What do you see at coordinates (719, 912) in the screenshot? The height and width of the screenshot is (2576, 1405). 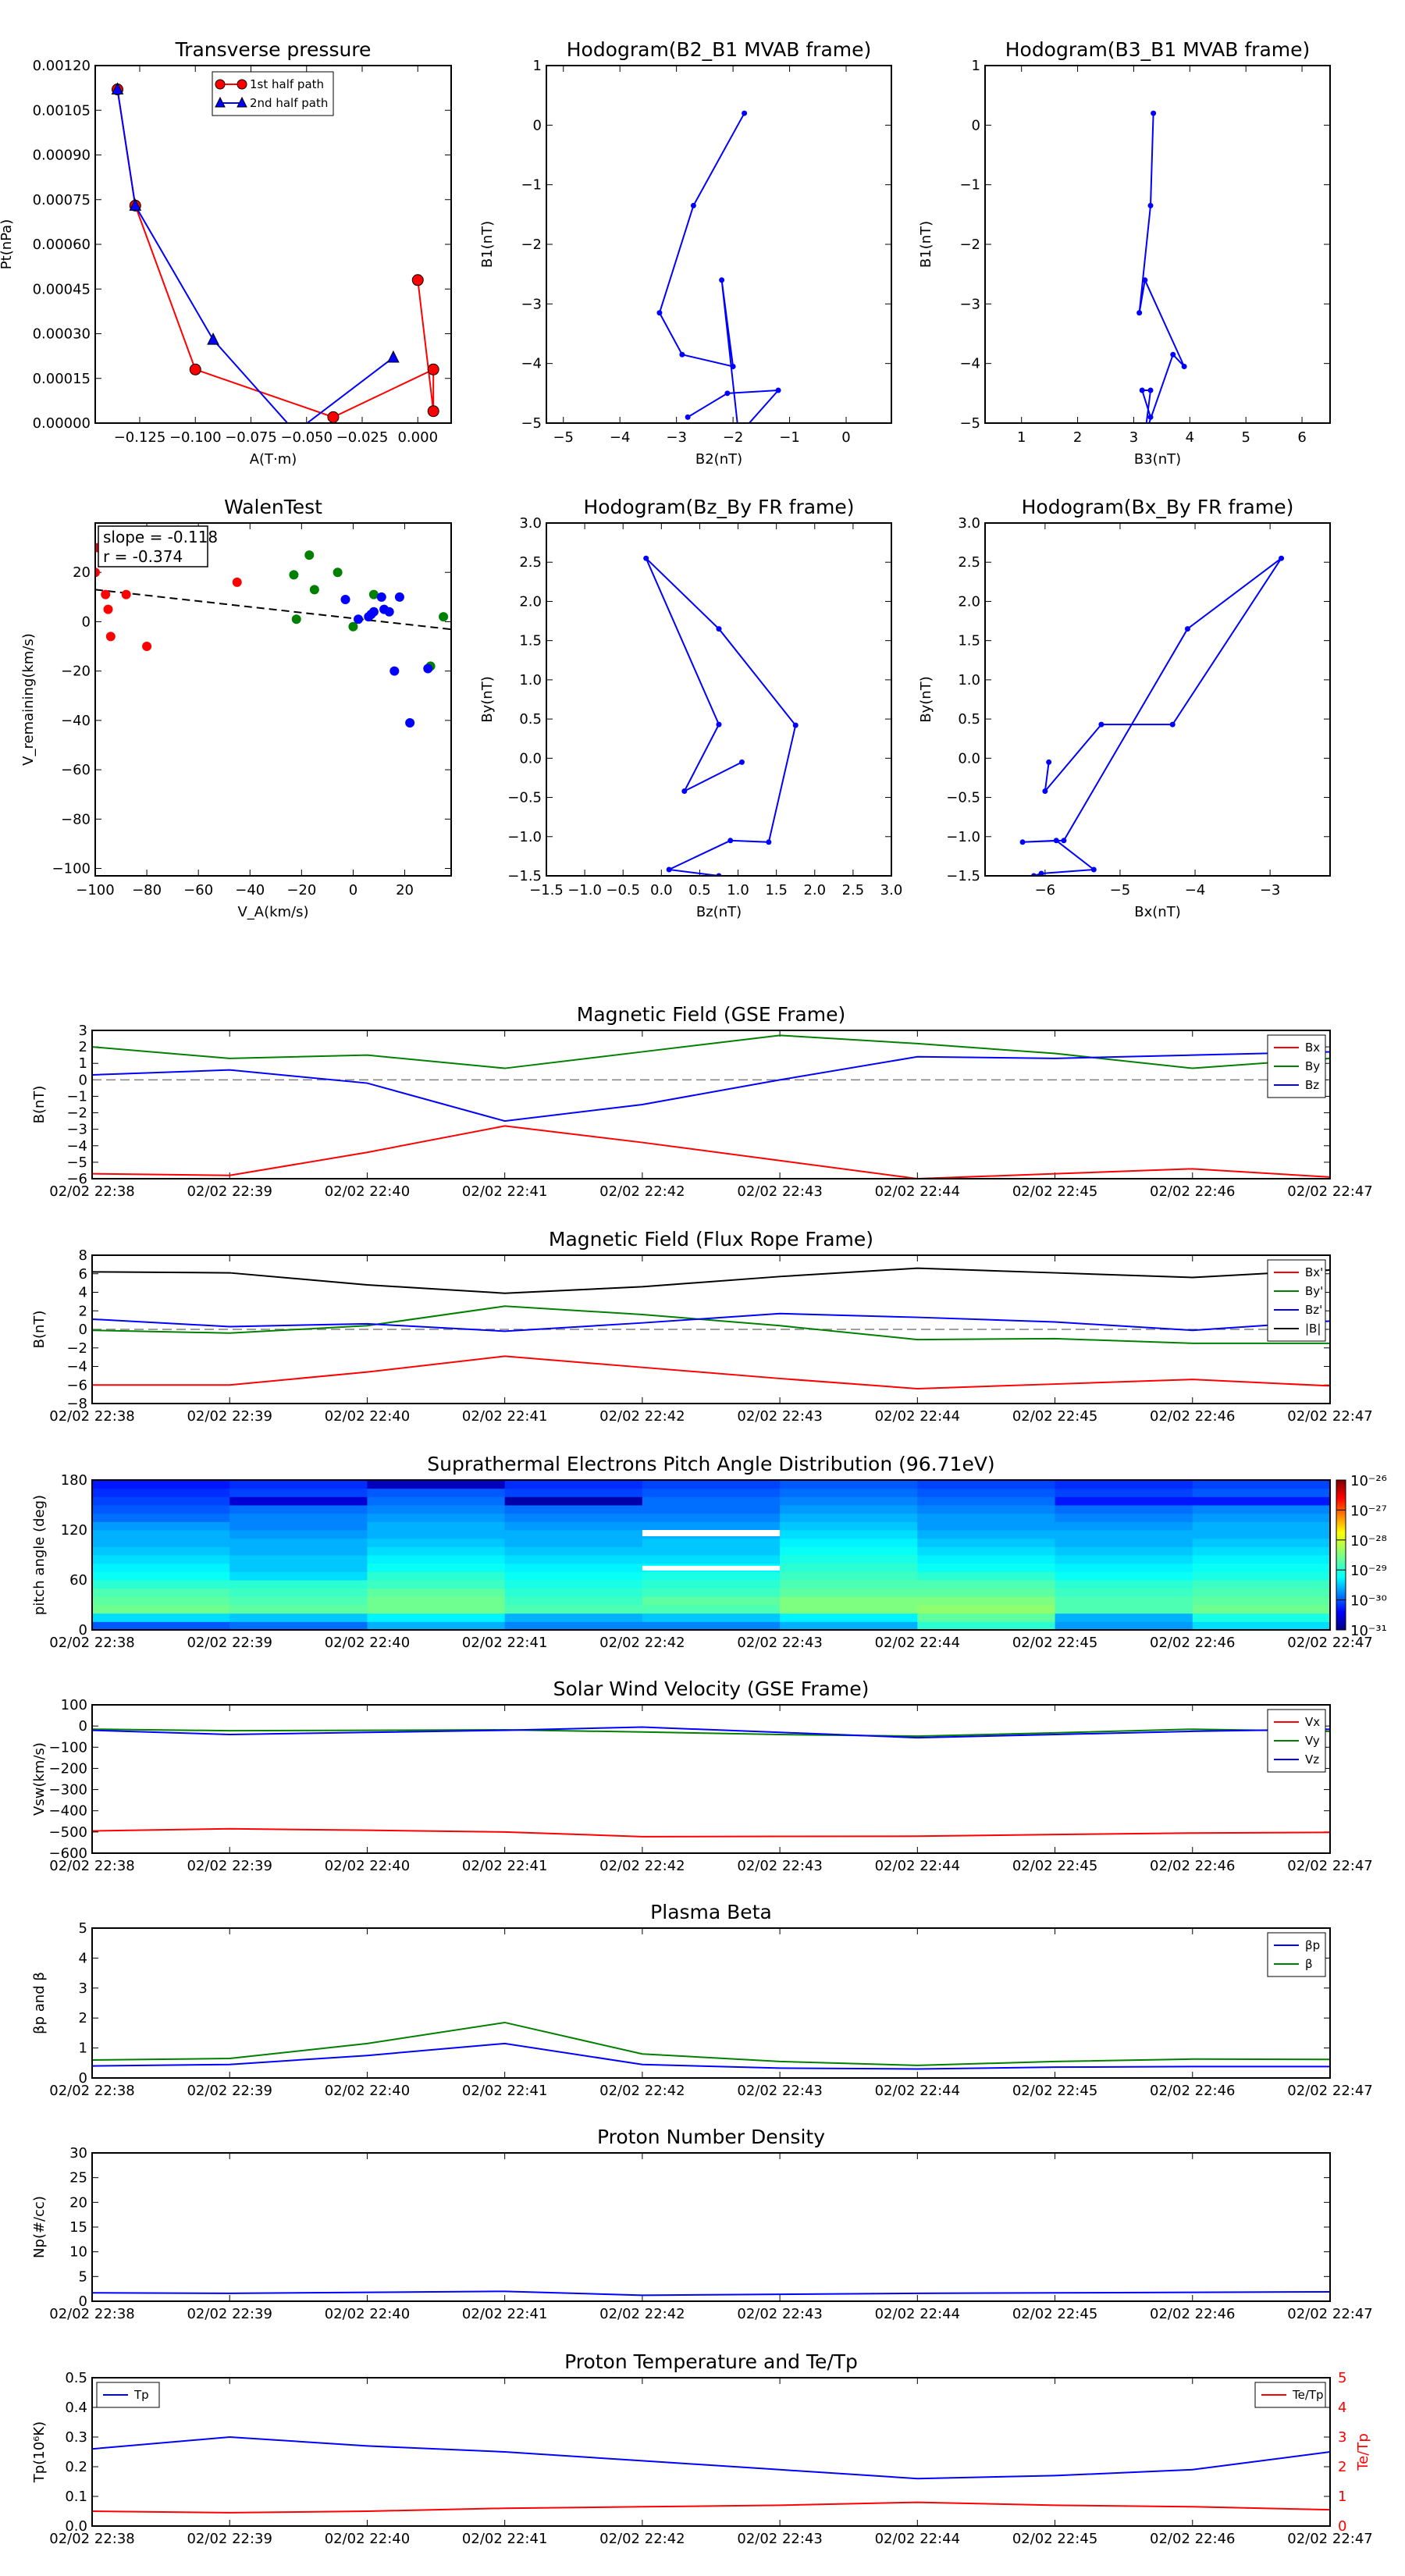 I see `x-axis-label: Bz(nT)` at bounding box center [719, 912].